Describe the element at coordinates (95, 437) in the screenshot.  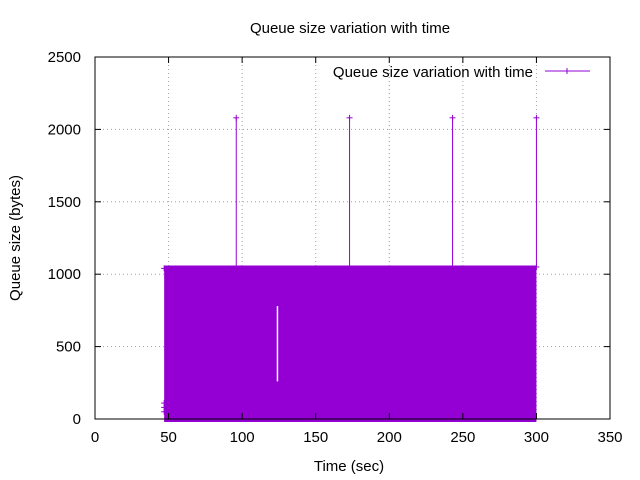
I see `x-tick-label: 0` at that location.